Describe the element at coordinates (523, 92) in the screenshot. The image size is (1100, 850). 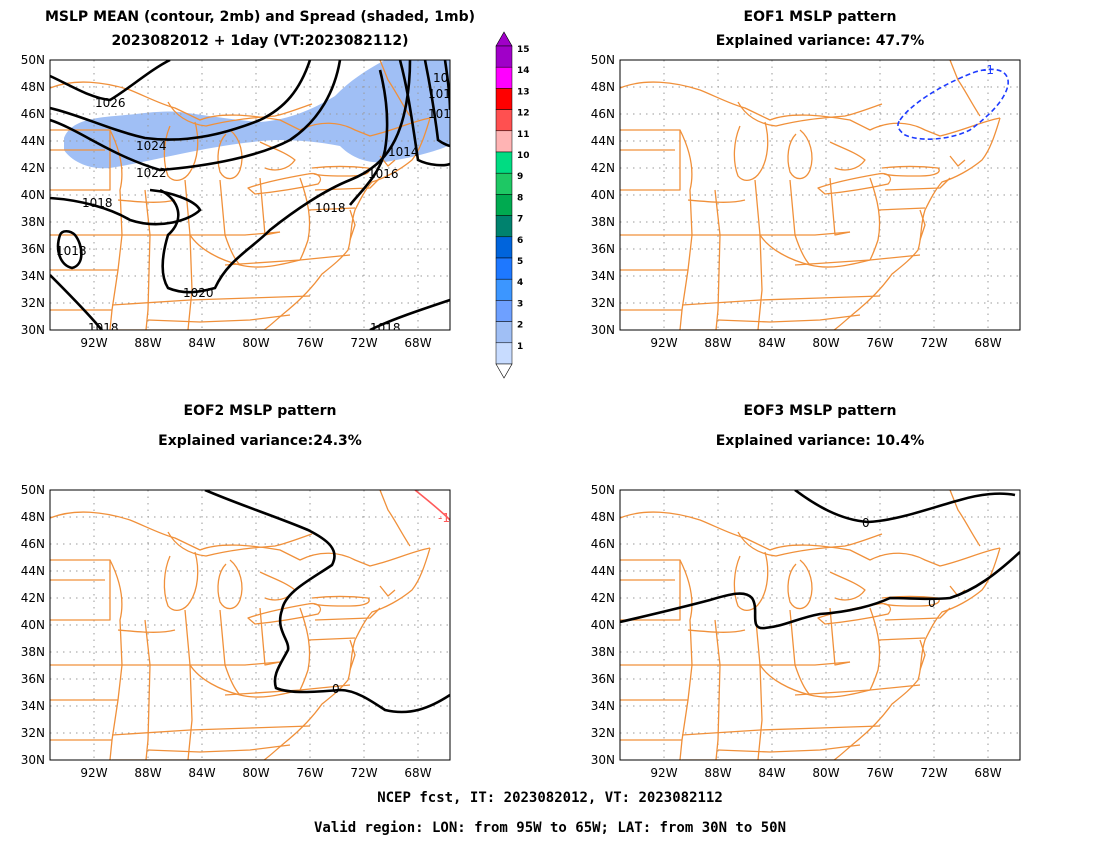
I see `colorbar-label: 13` at that location.